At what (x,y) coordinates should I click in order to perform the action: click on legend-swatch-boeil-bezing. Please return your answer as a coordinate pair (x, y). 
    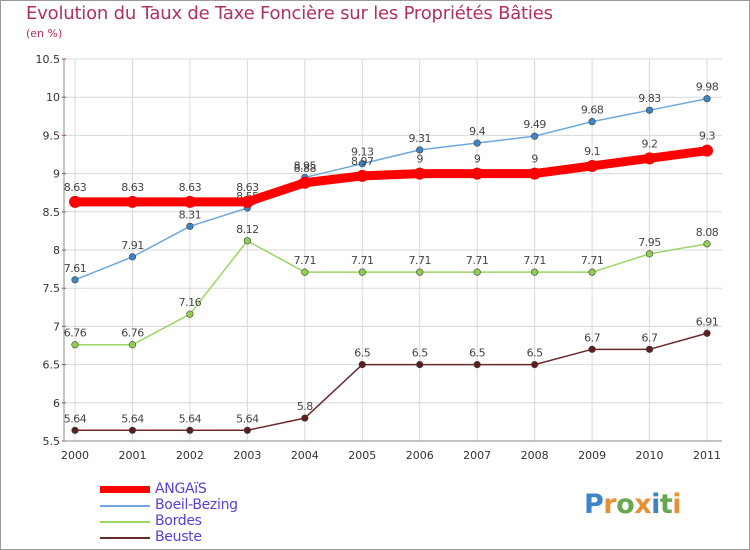
    Looking at the image, I should click on (125, 506).